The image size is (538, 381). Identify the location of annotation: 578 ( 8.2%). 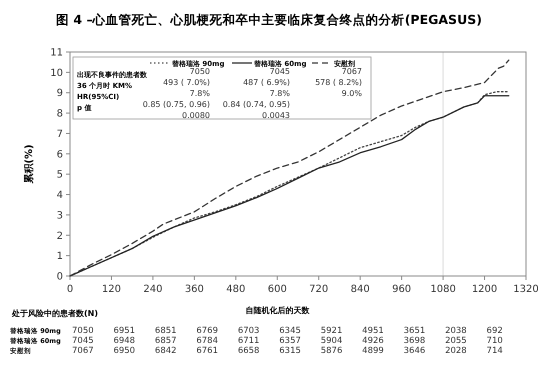
(338, 82).